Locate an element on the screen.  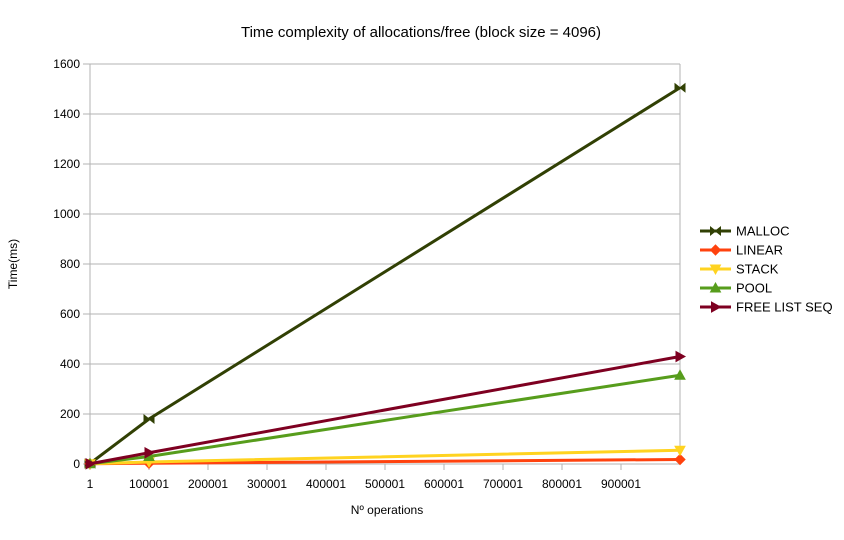
x-tick-label: 500001 is located at coordinates (385, 484).